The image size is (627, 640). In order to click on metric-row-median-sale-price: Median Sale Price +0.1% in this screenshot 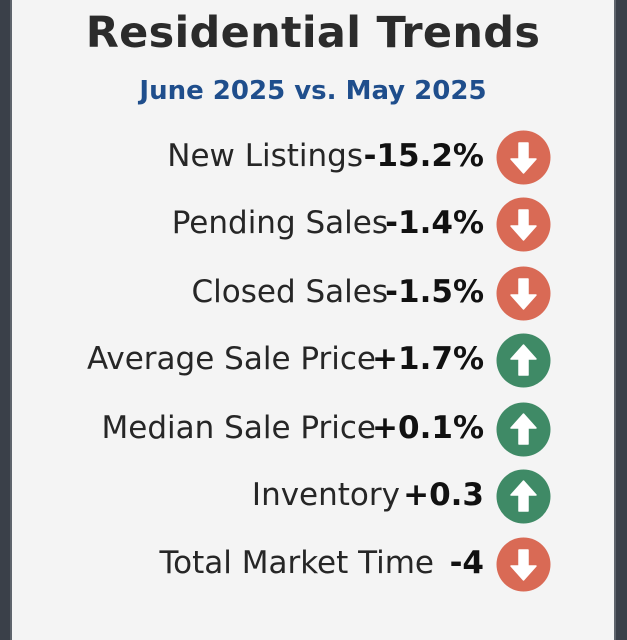, I will do `click(315, 430)`.